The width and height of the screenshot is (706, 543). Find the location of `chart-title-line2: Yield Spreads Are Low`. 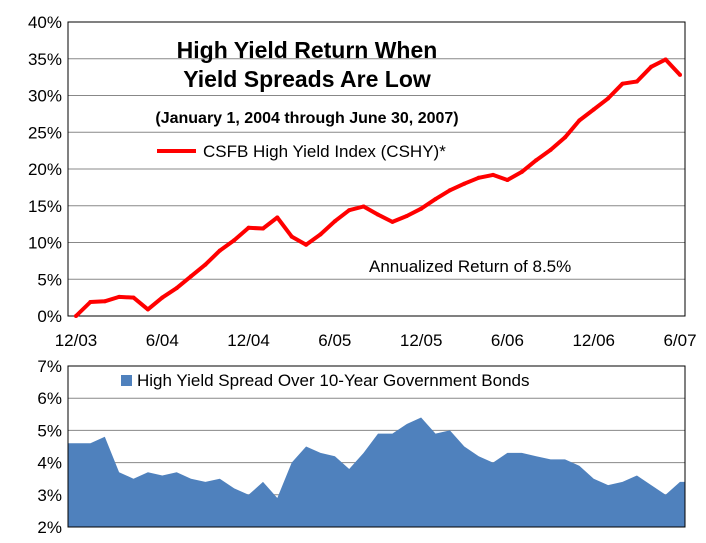

chart-title-line2: Yield Spreads Are Low is located at coordinates (307, 79).